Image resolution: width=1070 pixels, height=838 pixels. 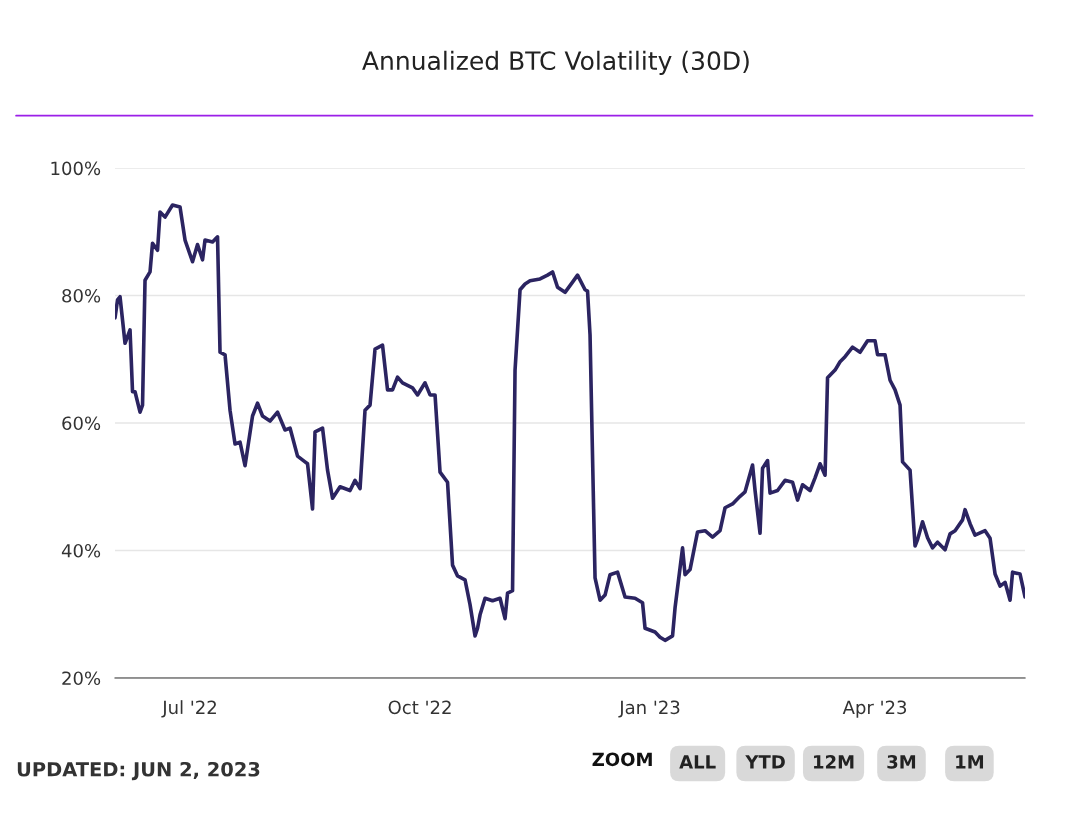 What do you see at coordinates (419, 707) in the screenshot?
I see `x-tick-label: Oct '22` at bounding box center [419, 707].